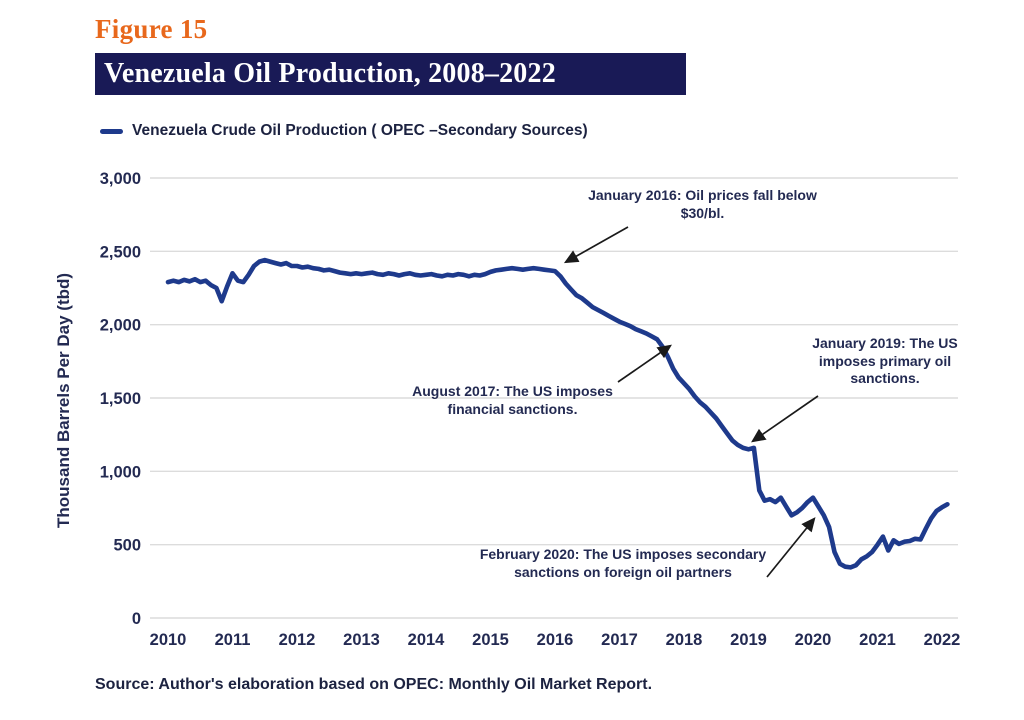 The height and width of the screenshot is (720, 1024). I want to click on annotation-arrow-aug-2017, so click(644, 363).